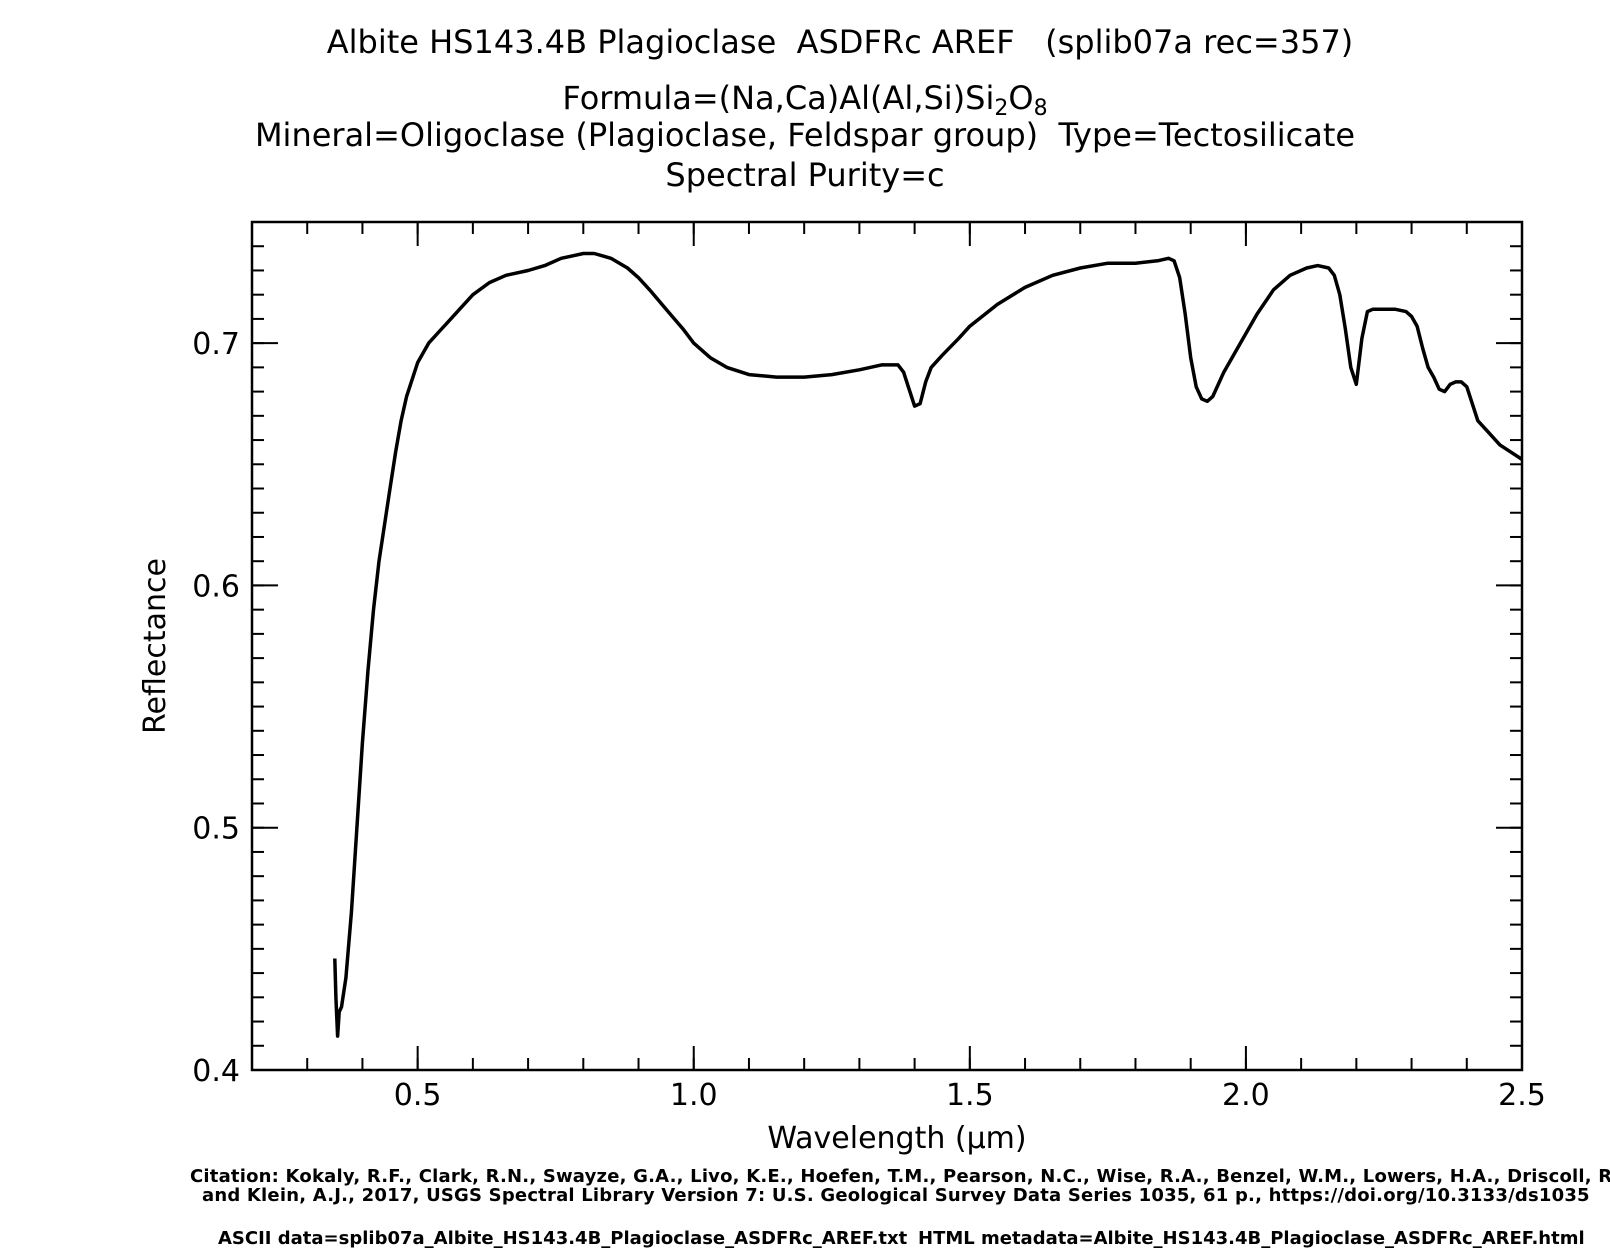  I want to click on y-axis-label: Reflectance, so click(155, 646).